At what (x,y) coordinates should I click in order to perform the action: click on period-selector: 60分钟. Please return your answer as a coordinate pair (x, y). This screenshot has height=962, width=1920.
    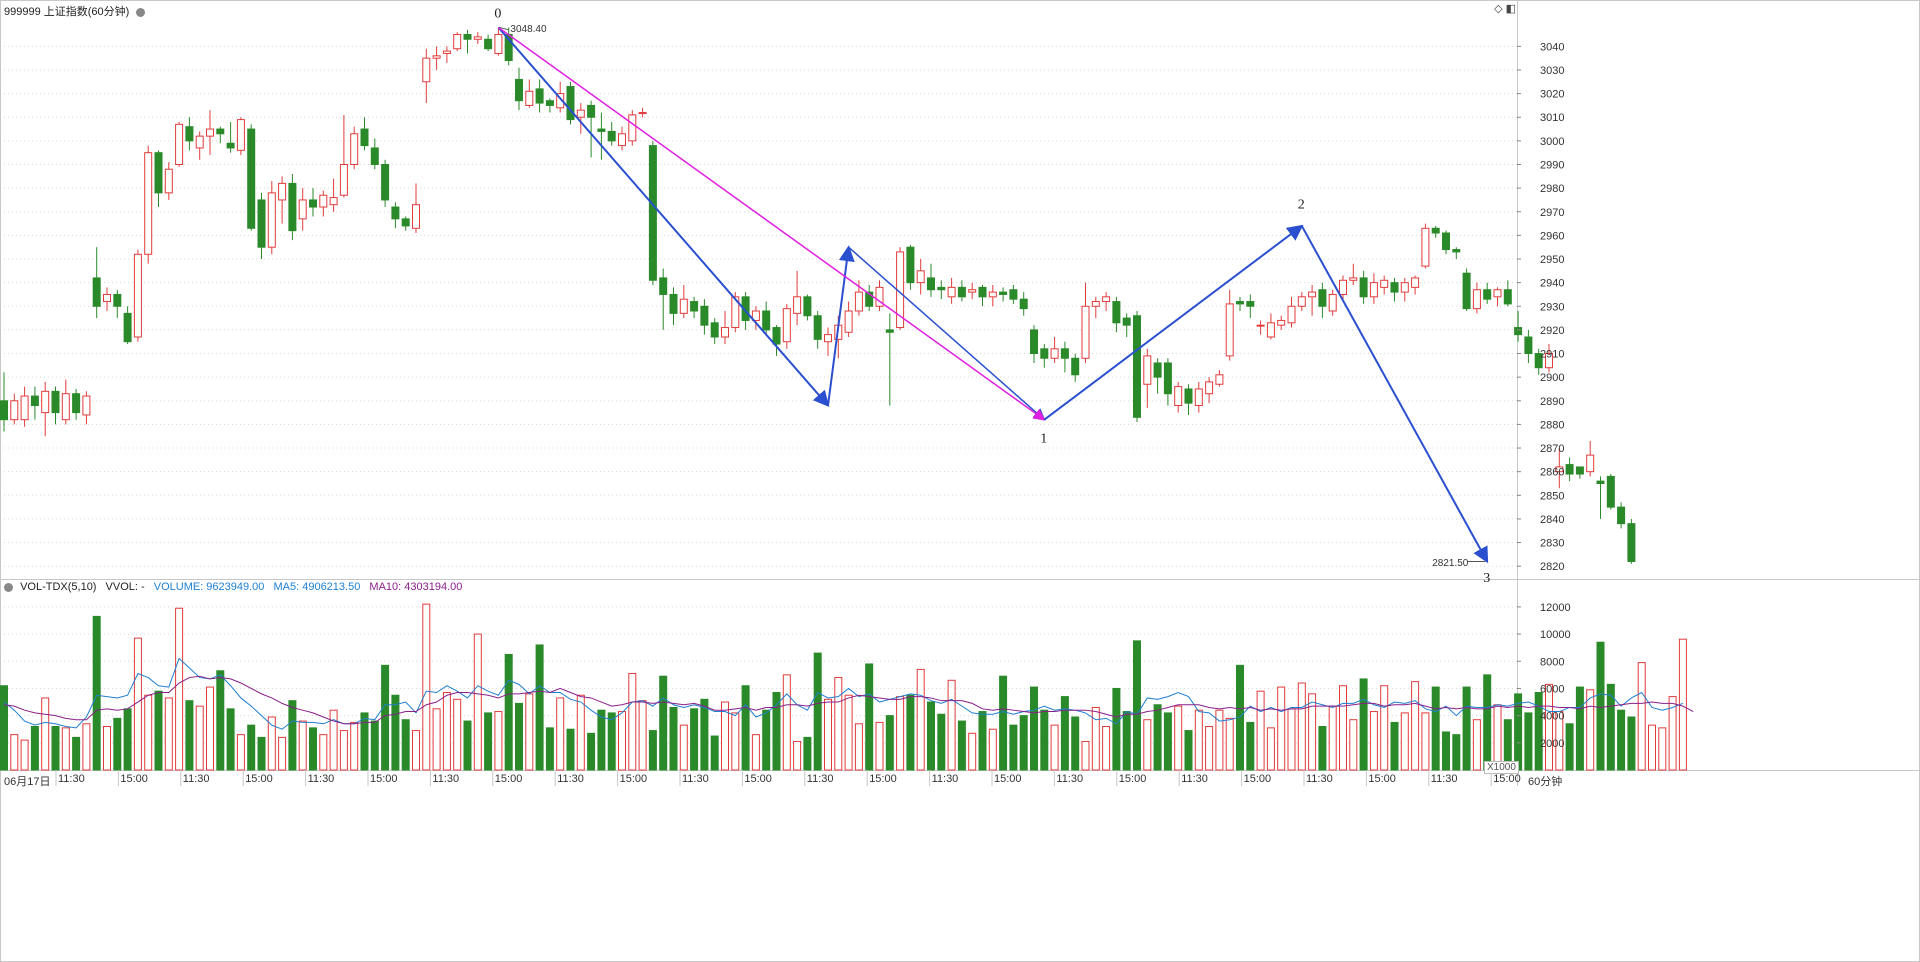
    Looking at the image, I should click on (1545, 782).